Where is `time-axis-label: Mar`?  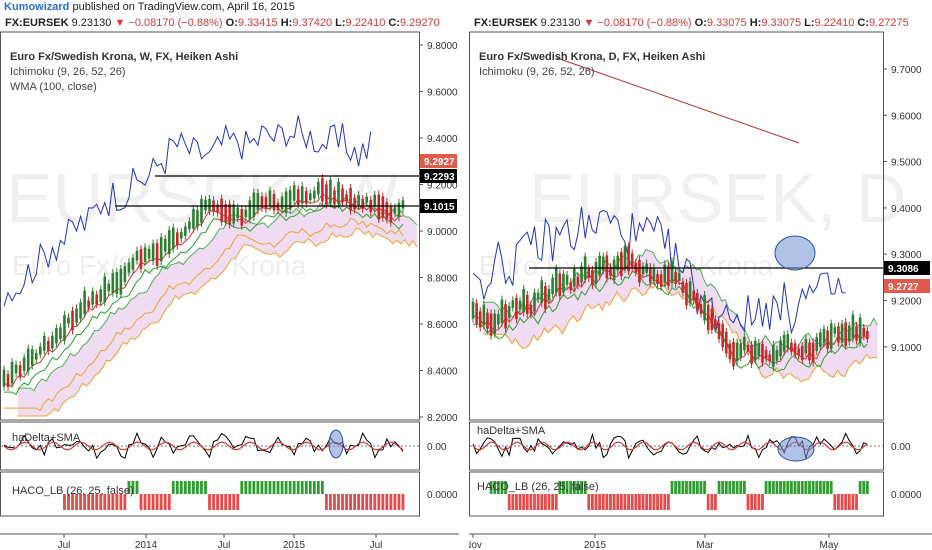 time-axis-label: Mar is located at coordinates (705, 545).